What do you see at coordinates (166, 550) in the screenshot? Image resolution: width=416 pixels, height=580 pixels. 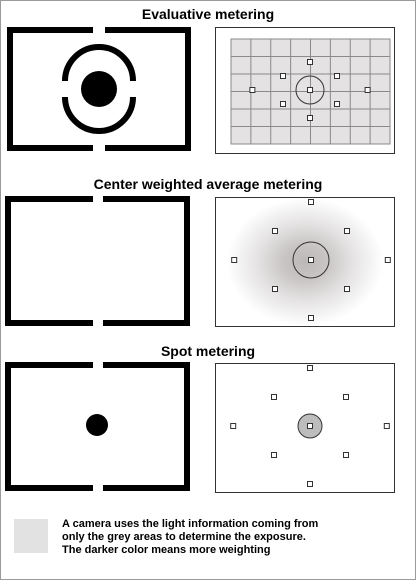 I see `legend-line: The darker color means more weighting` at bounding box center [166, 550].